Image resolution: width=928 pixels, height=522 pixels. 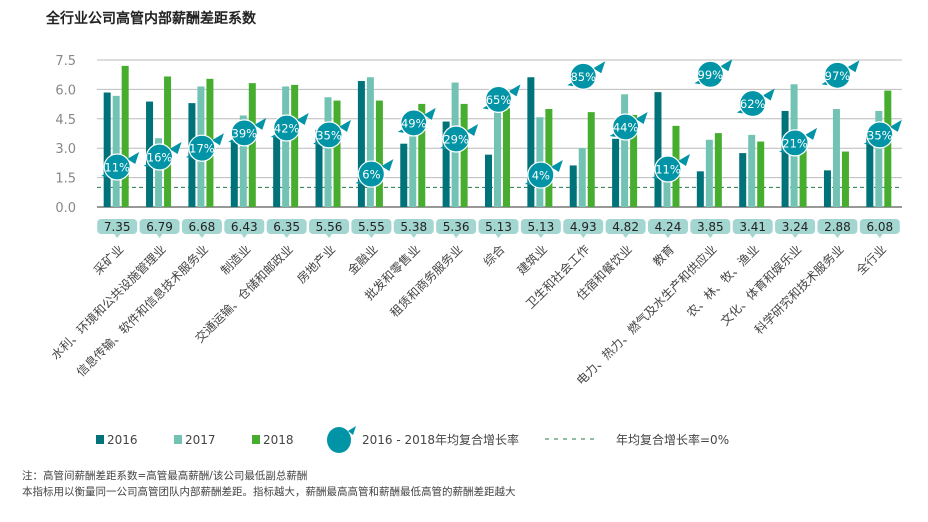 I want to click on coefficient-label: 3.24, so click(x=795, y=227).